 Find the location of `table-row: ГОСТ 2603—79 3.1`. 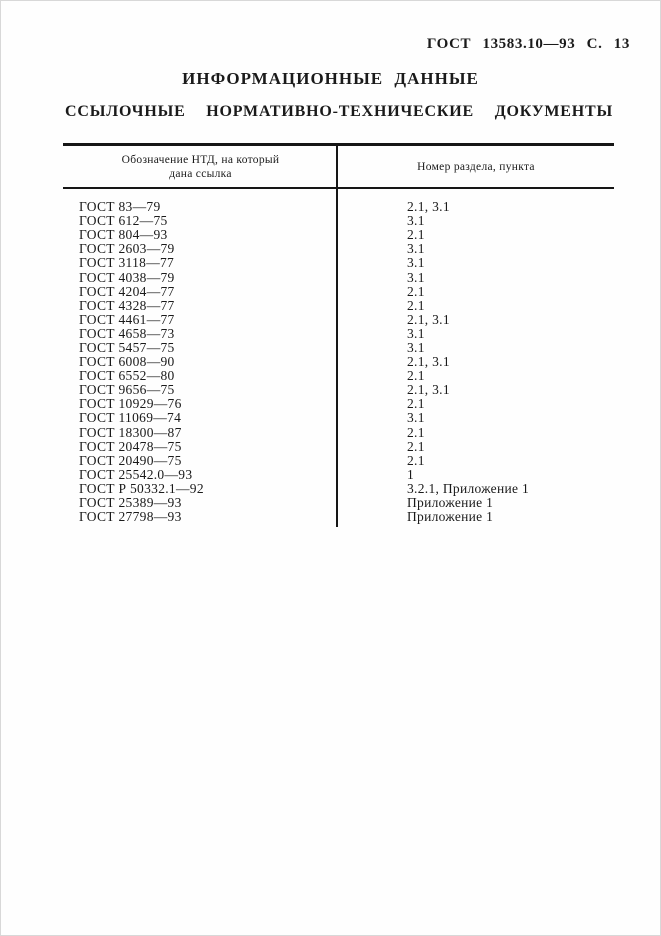

table-row: ГОСТ 2603—79 3.1 is located at coordinates (338, 249).